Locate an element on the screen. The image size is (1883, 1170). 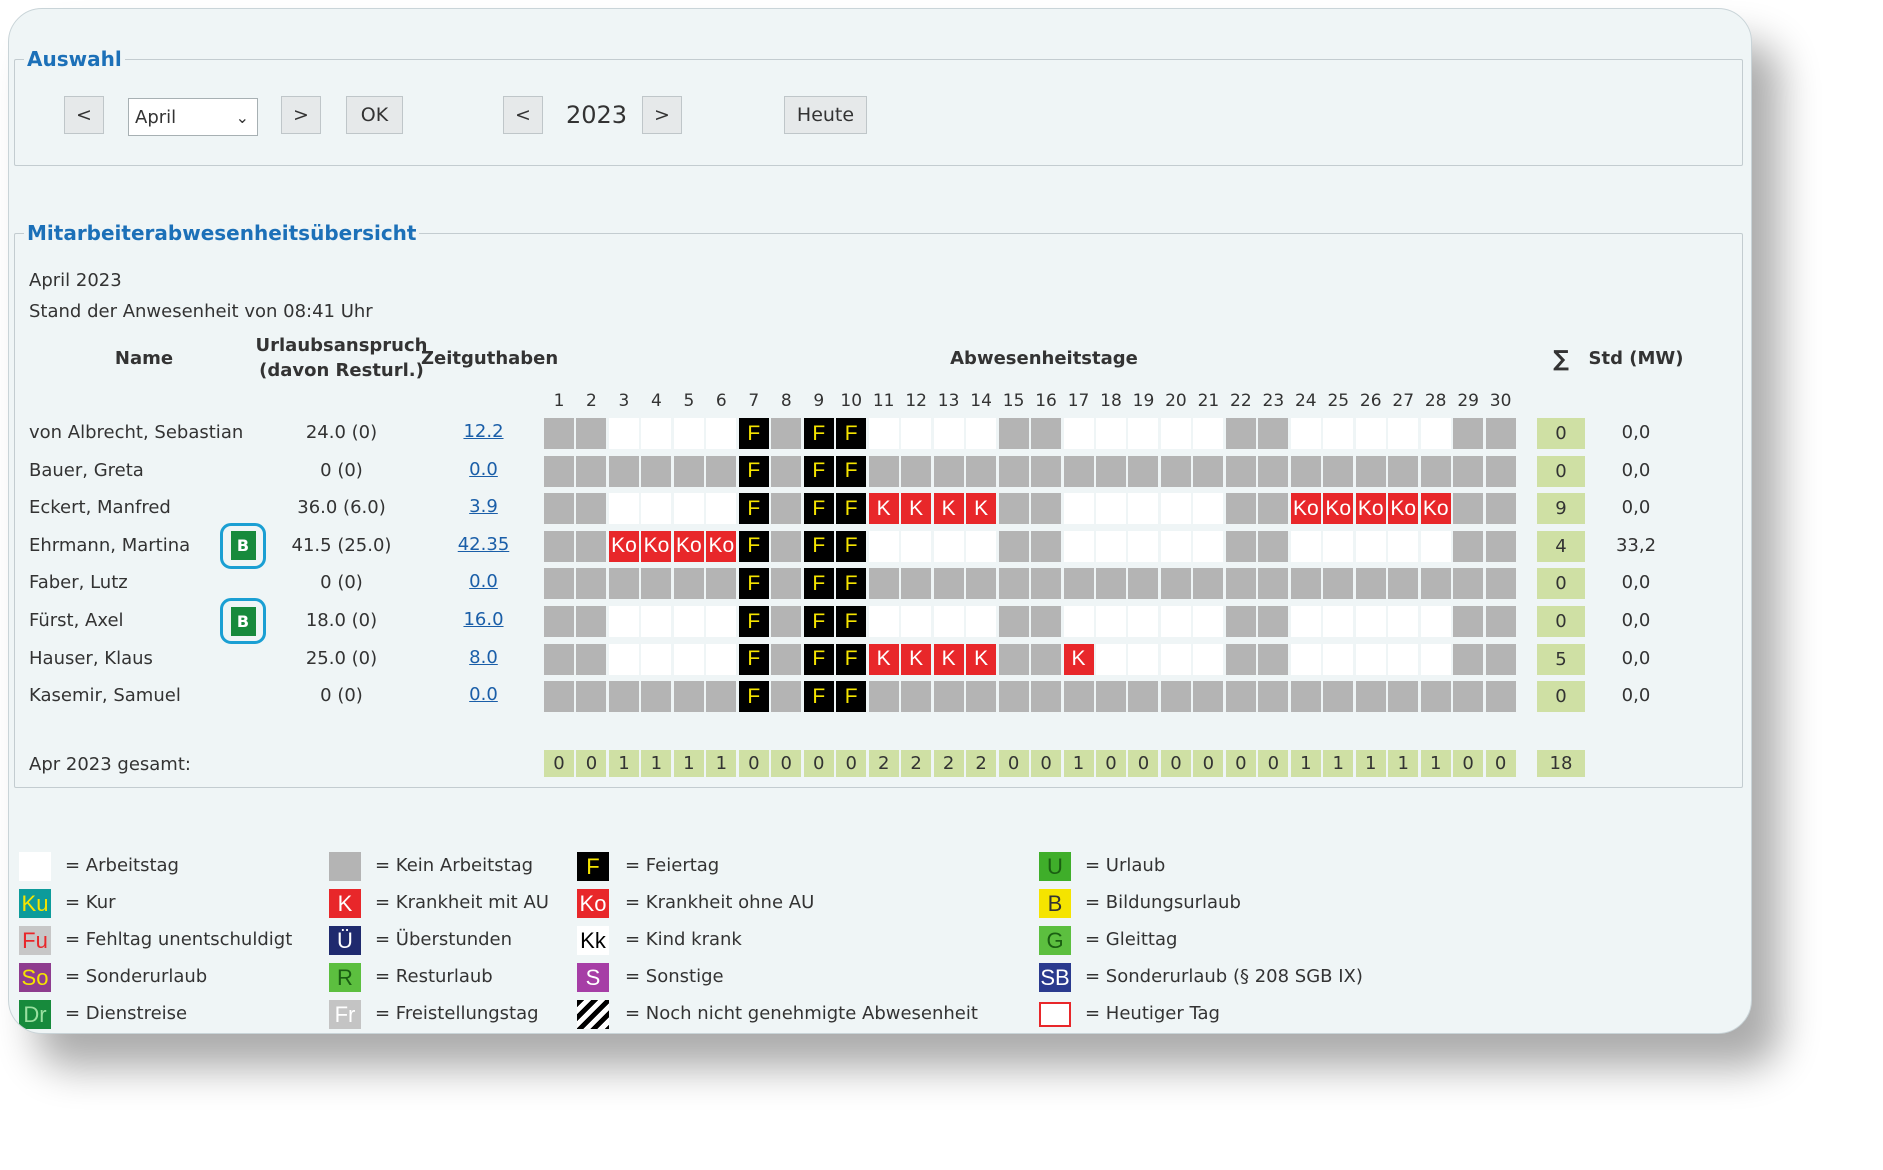
legend-swatch: K is located at coordinates (345, 903).